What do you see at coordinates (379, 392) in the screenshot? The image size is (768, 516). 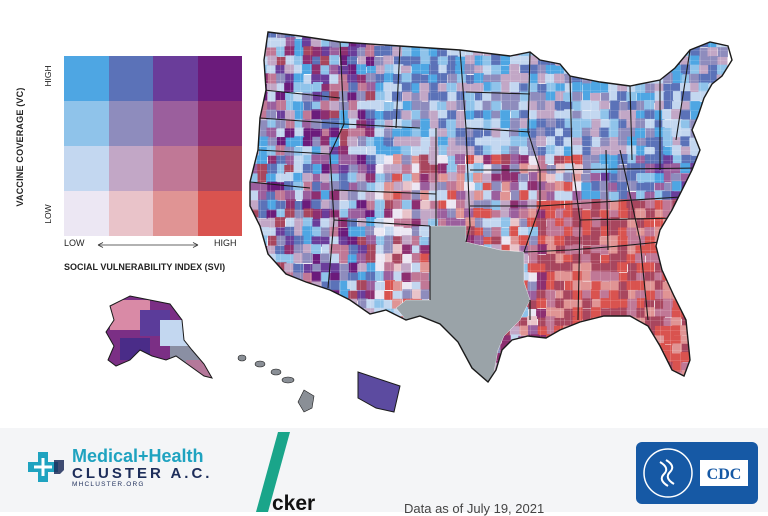 I see `territory-inset` at bounding box center [379, 392].